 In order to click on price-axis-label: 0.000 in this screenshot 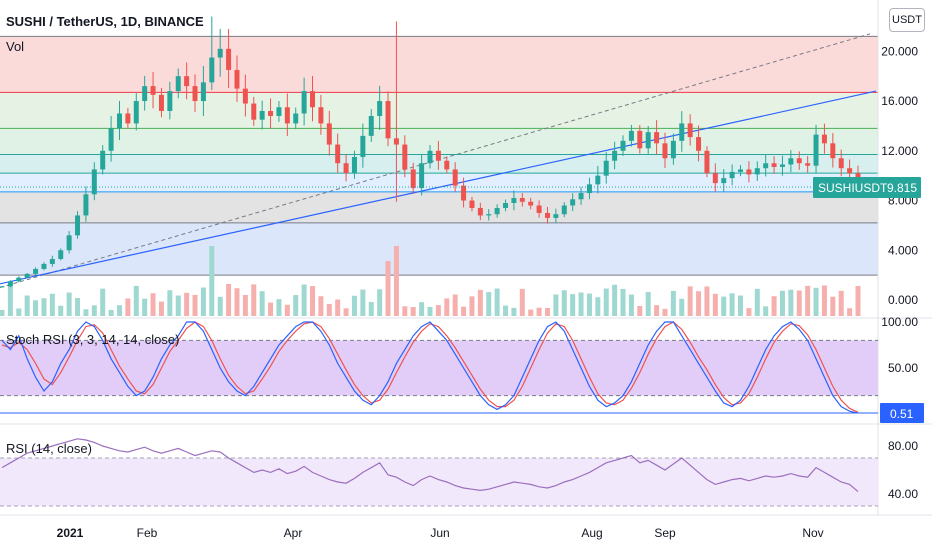, I will do `click(903, 300)`.